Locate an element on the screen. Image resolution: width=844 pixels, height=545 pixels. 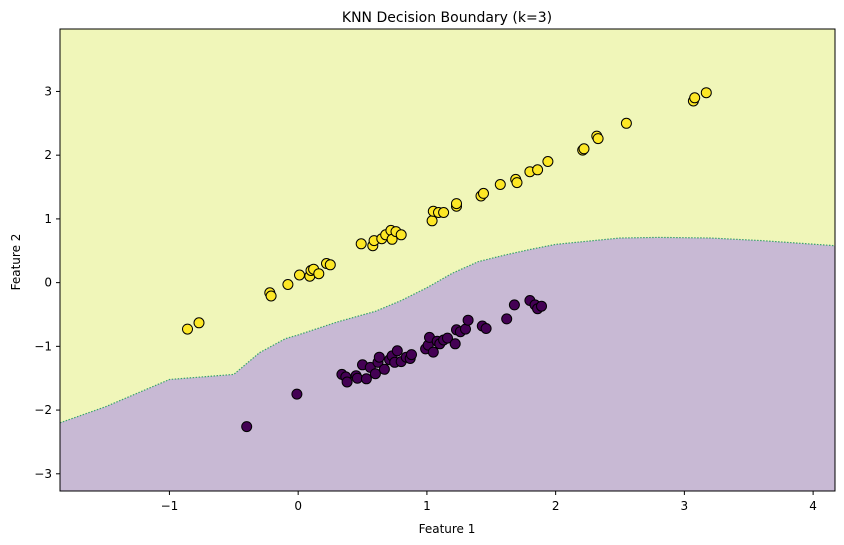
y-tick-label: 0 is located at coordinates (48, 283).